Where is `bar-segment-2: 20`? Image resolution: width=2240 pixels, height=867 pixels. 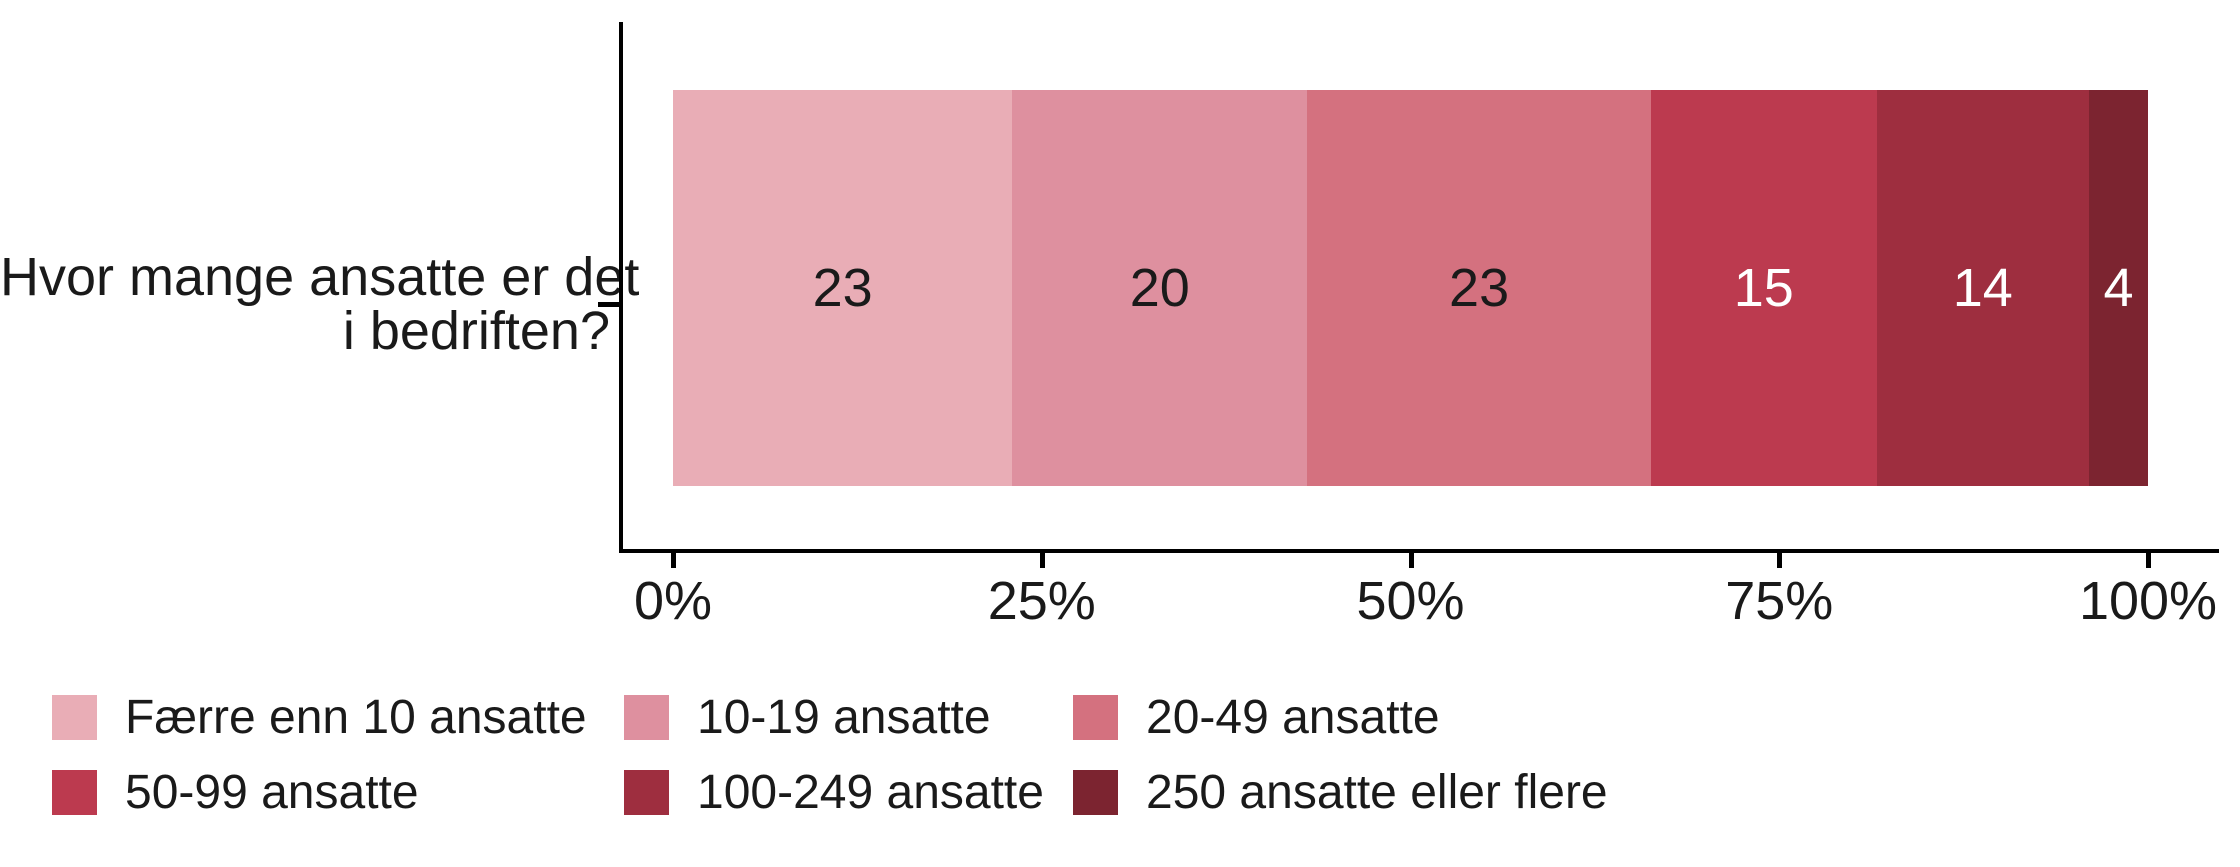
bar-segment-2: 20 is located at coordinates (1160, 288).